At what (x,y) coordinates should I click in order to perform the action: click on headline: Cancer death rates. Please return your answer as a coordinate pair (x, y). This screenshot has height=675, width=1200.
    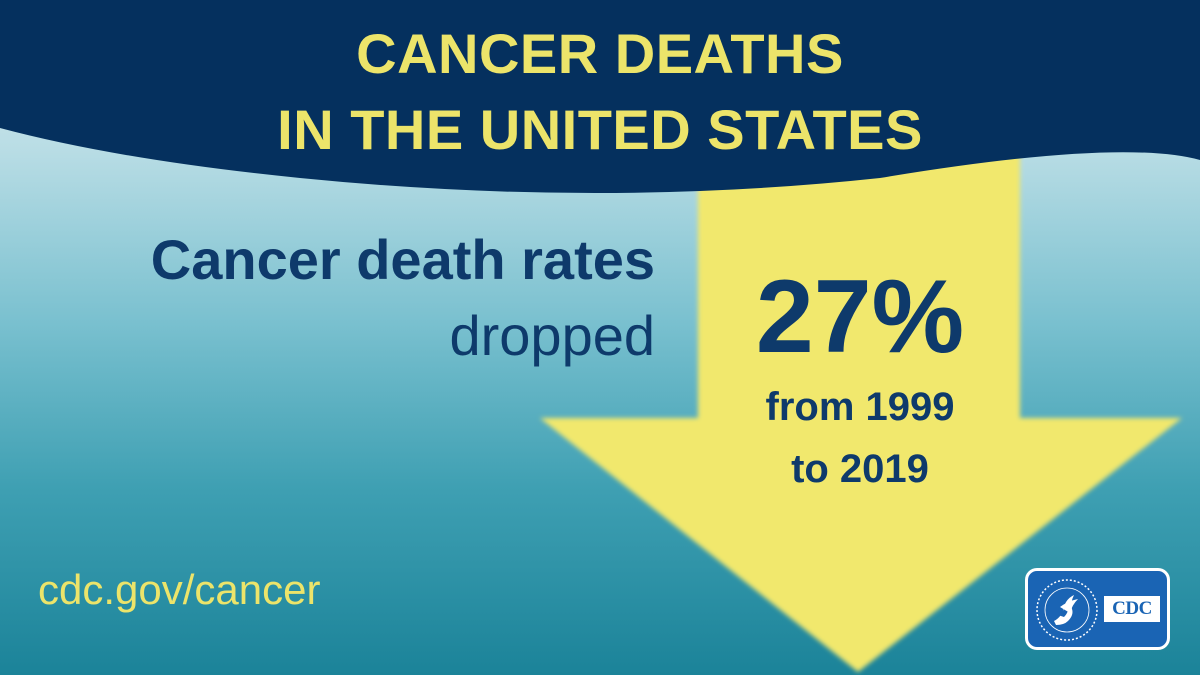
    Looking at the image, I should click on (402, 259).